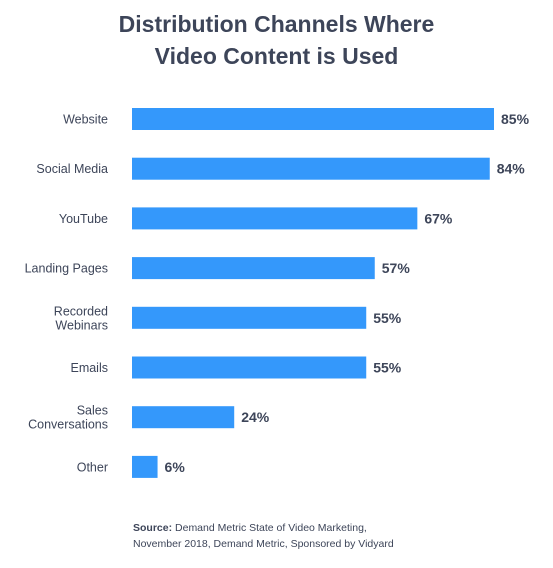 This screenshot has height=568, width=553. What do you see at coordinates (81, 311) in the screenshot?
I see `category-label-4-line-0: Recorded` at bounding box center [81, 311].